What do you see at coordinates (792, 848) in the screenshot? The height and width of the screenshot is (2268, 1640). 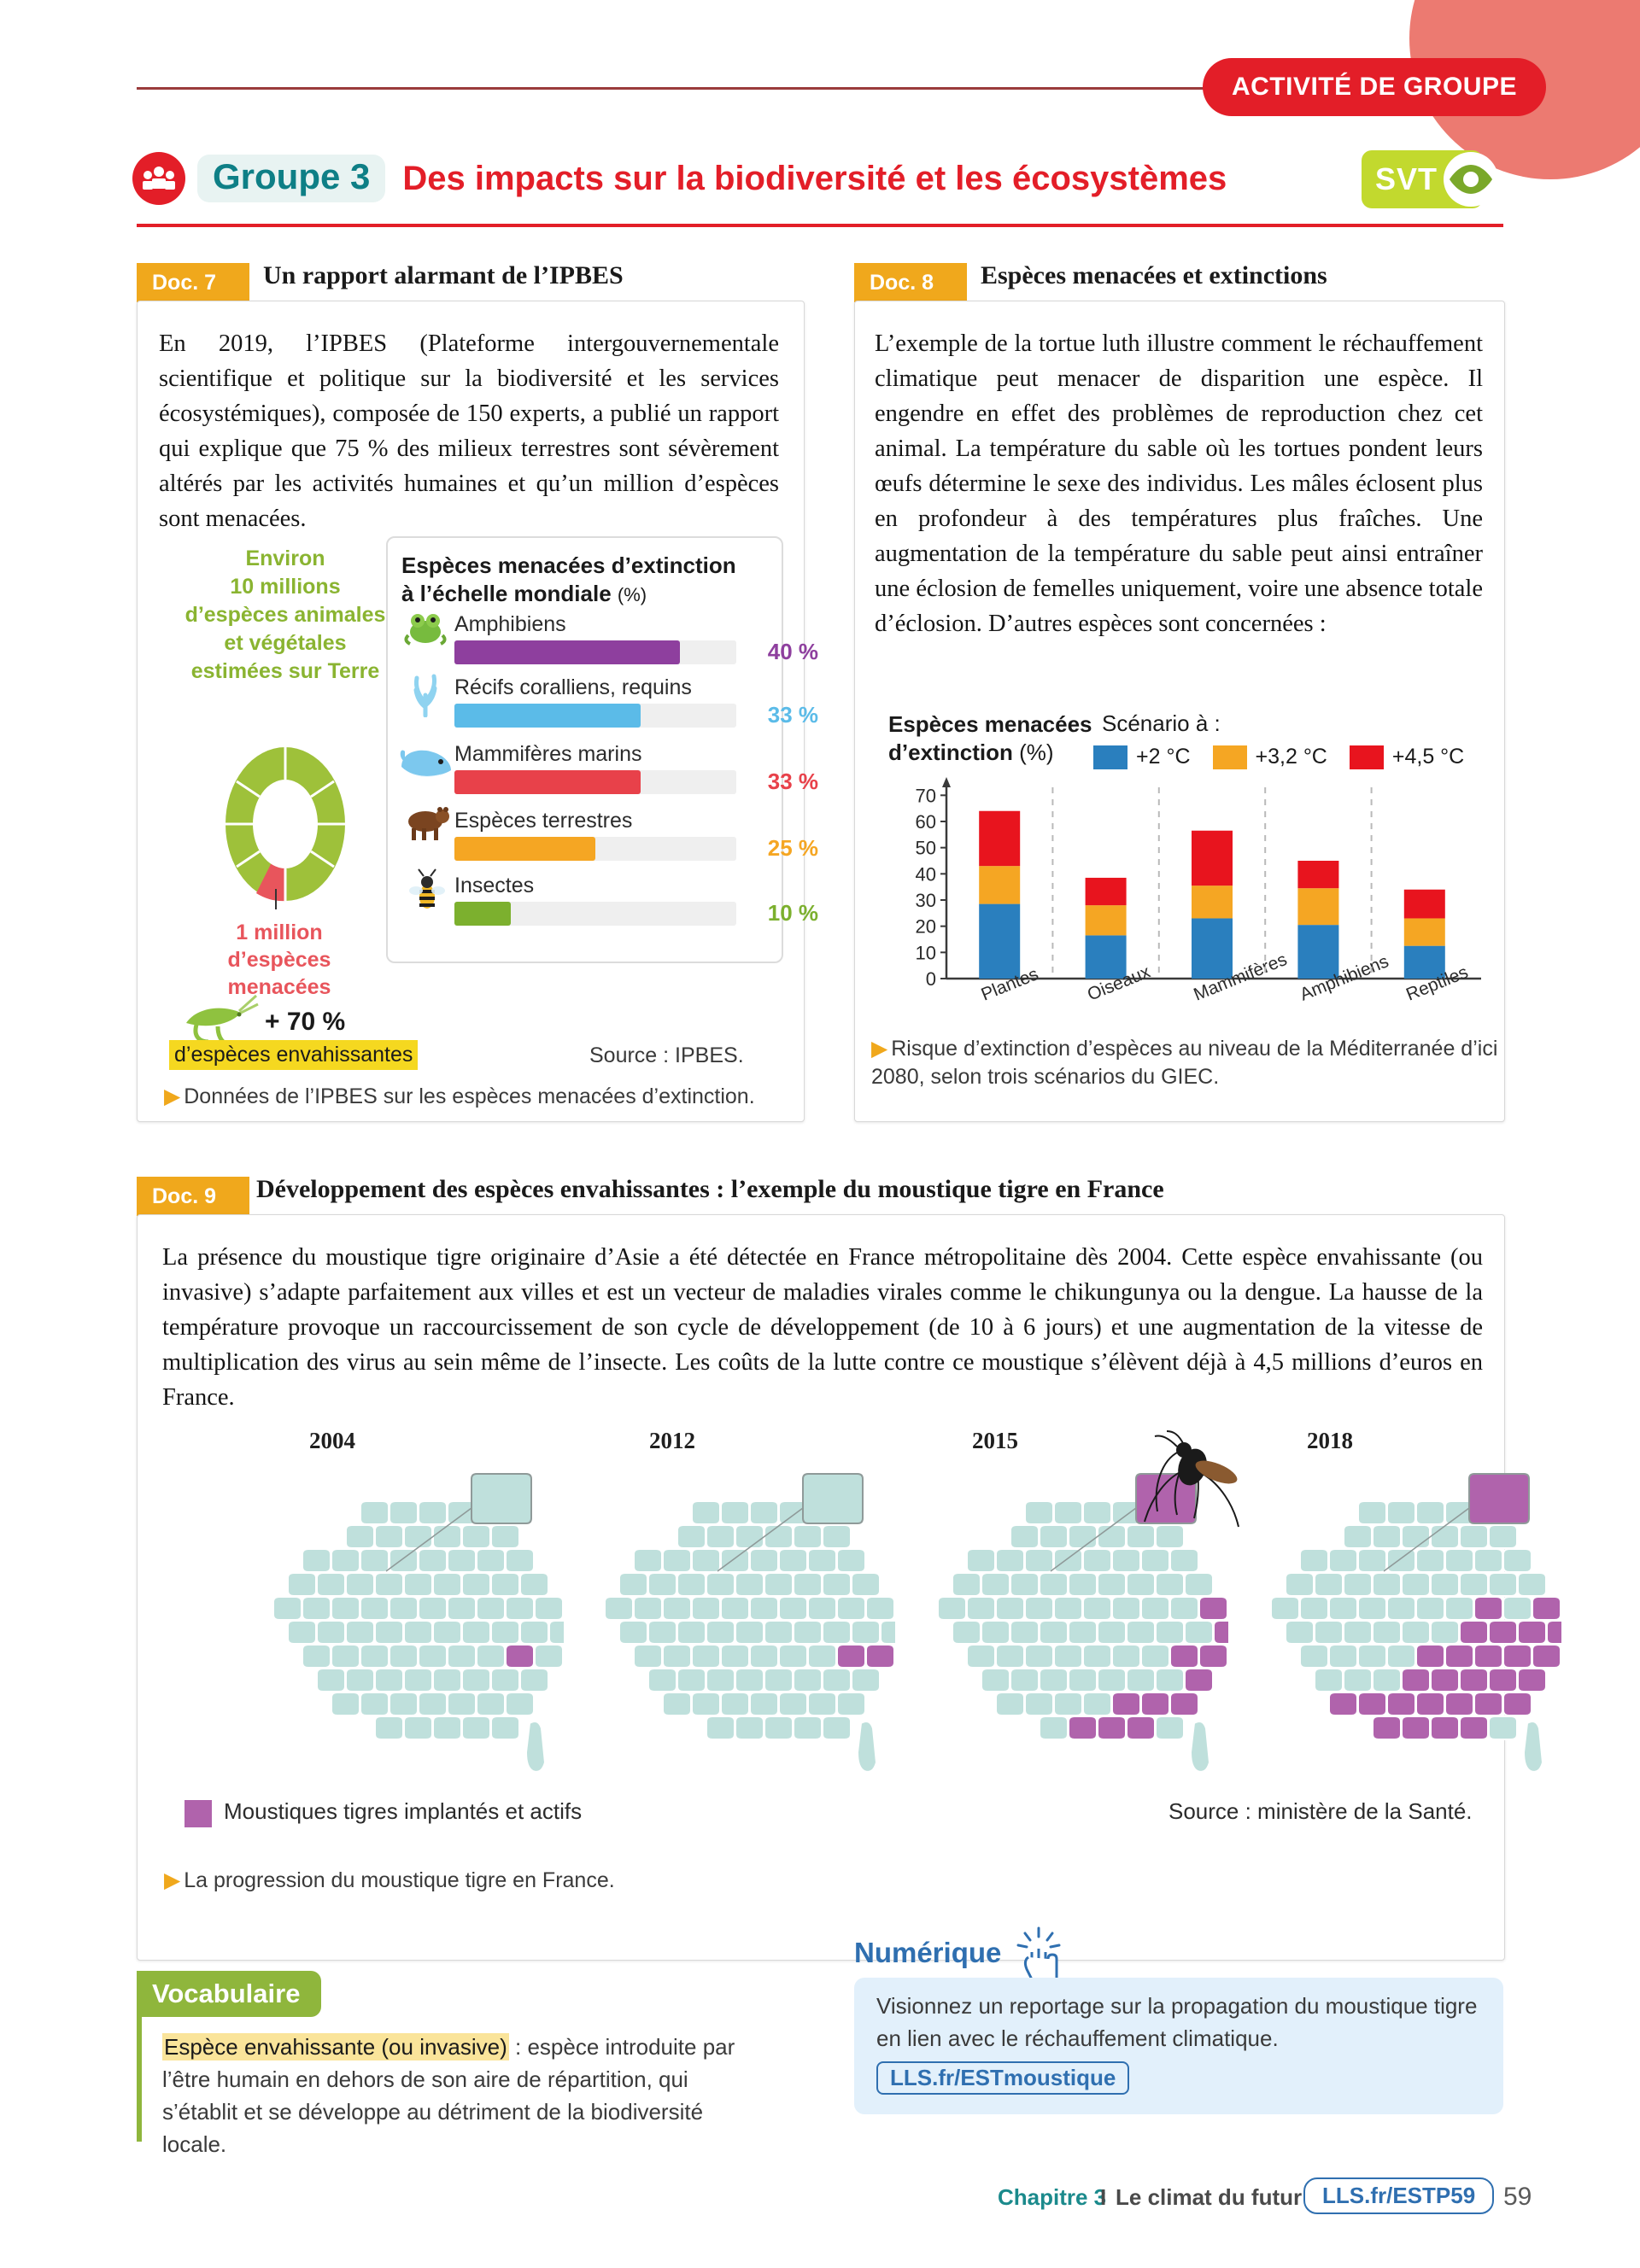 I see `doc7-bar-value-3: 25 %` at bounding box center [792, 848].